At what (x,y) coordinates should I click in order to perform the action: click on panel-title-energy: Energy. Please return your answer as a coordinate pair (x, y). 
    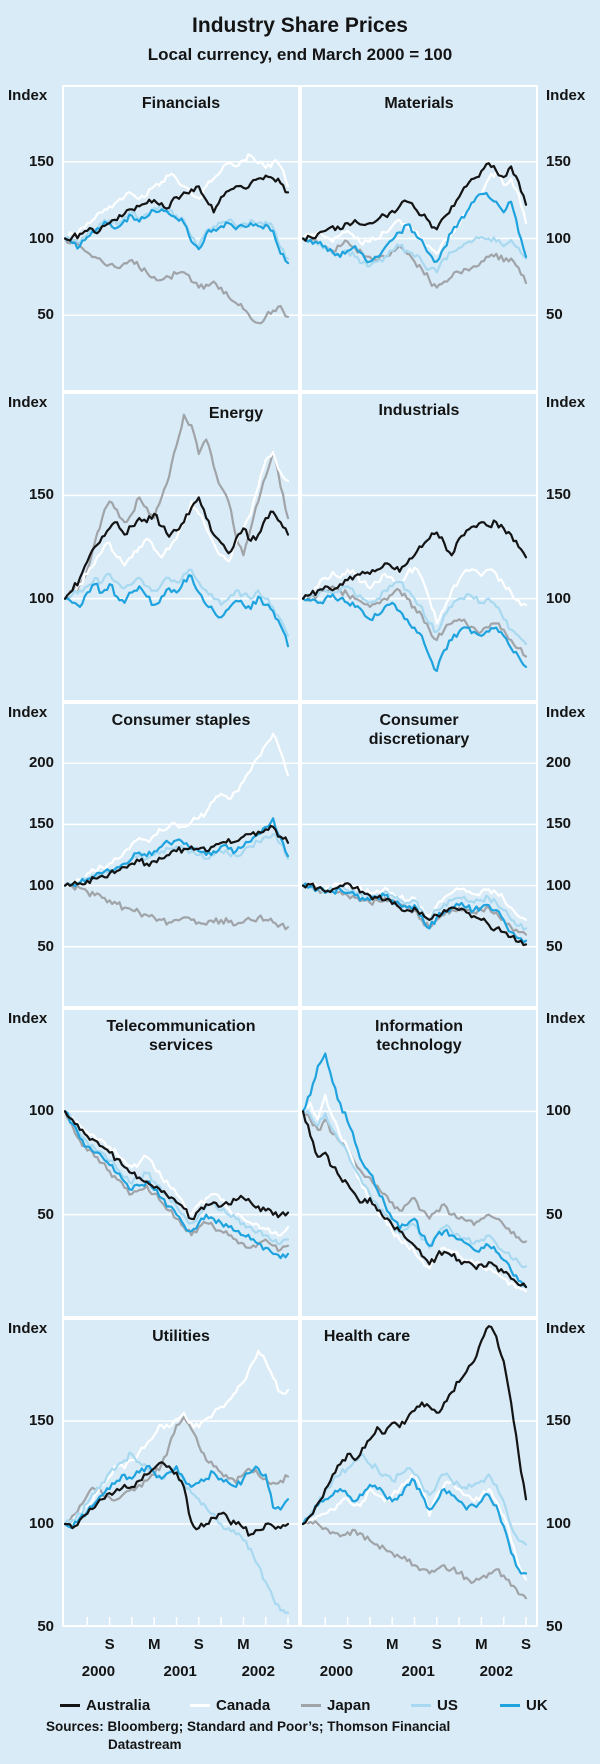
    Looking at the image, I should click on (236, 413).